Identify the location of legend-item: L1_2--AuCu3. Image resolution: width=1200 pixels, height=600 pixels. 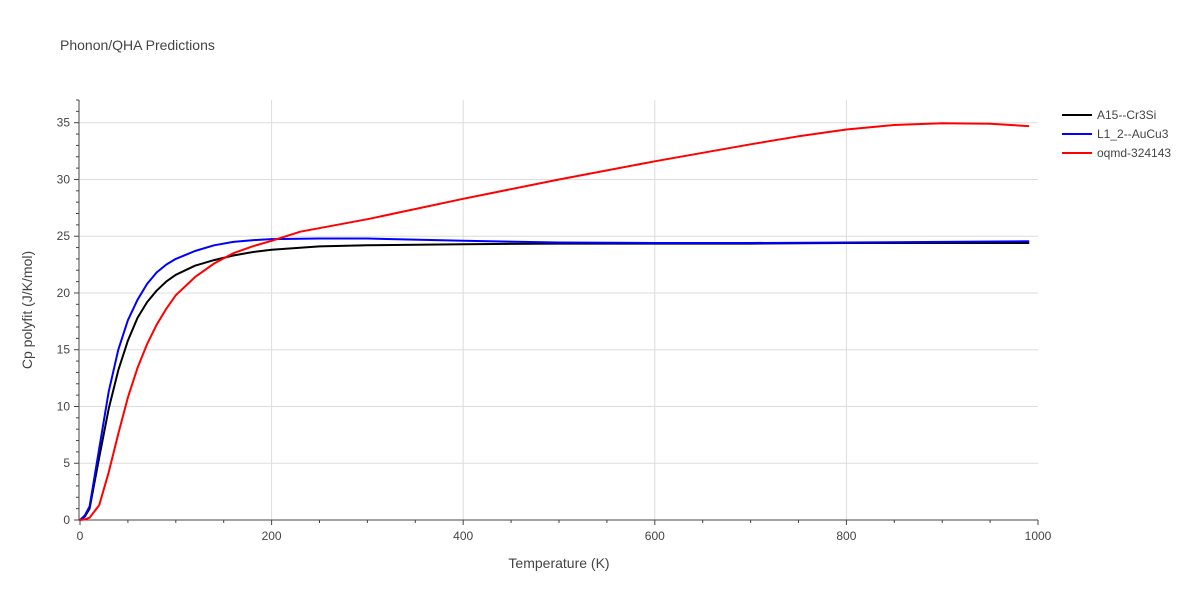
(1115, 134).